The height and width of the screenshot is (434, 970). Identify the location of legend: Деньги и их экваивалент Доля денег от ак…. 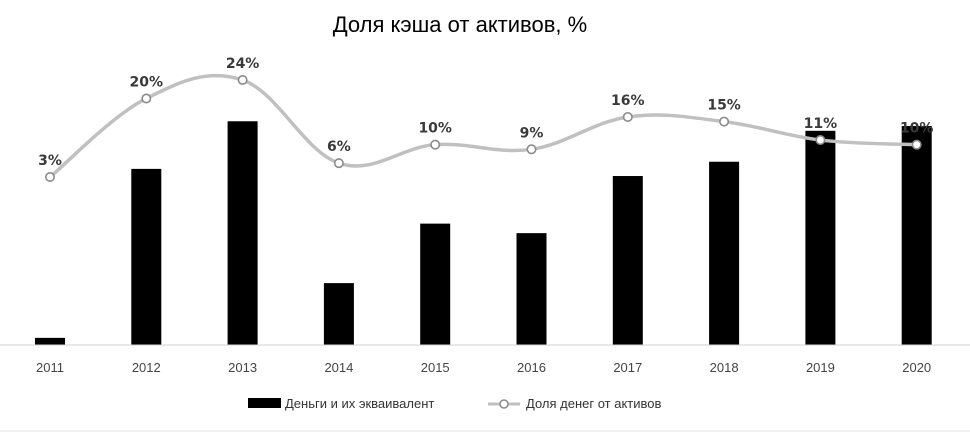
(454, 403).